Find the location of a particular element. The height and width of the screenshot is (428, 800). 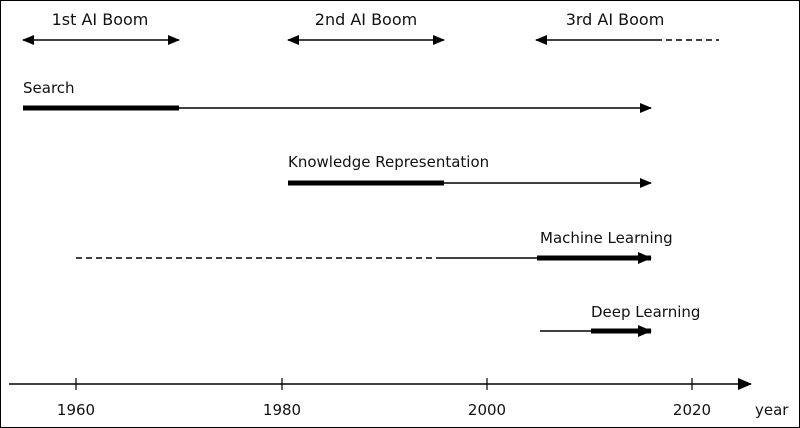

tick-label-1980: 1980 is located at coordinates (282, 410).